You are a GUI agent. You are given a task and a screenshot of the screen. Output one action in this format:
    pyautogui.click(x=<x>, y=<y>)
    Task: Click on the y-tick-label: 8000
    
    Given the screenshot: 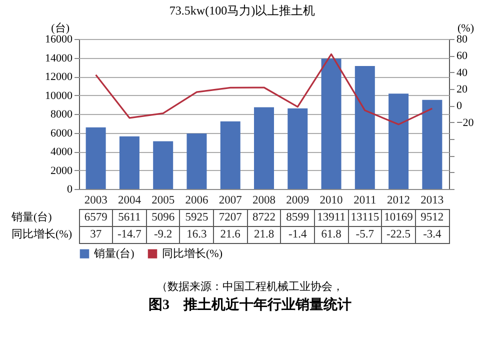 What is the action you would take?
    pyautogui.click(x=61, y=114)
    